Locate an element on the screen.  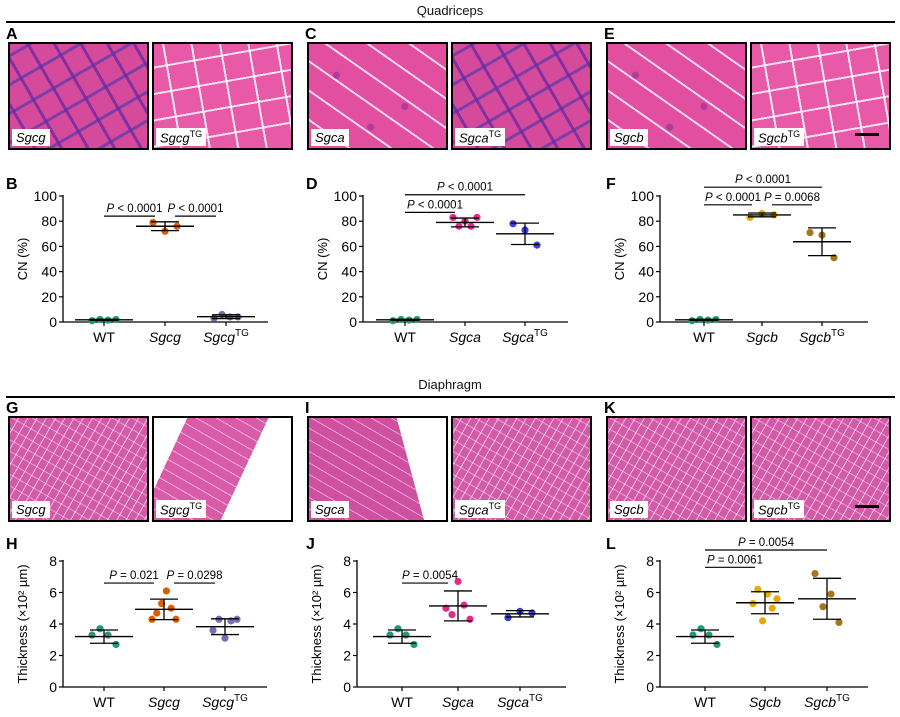
panel-label: B is located at coordinates (12, 184).